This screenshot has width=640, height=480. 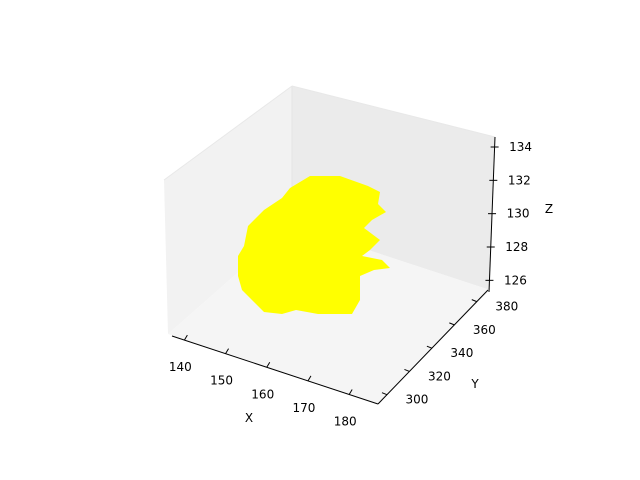 I want to click on x-tick-label: 140, so click(x=180, y=367).